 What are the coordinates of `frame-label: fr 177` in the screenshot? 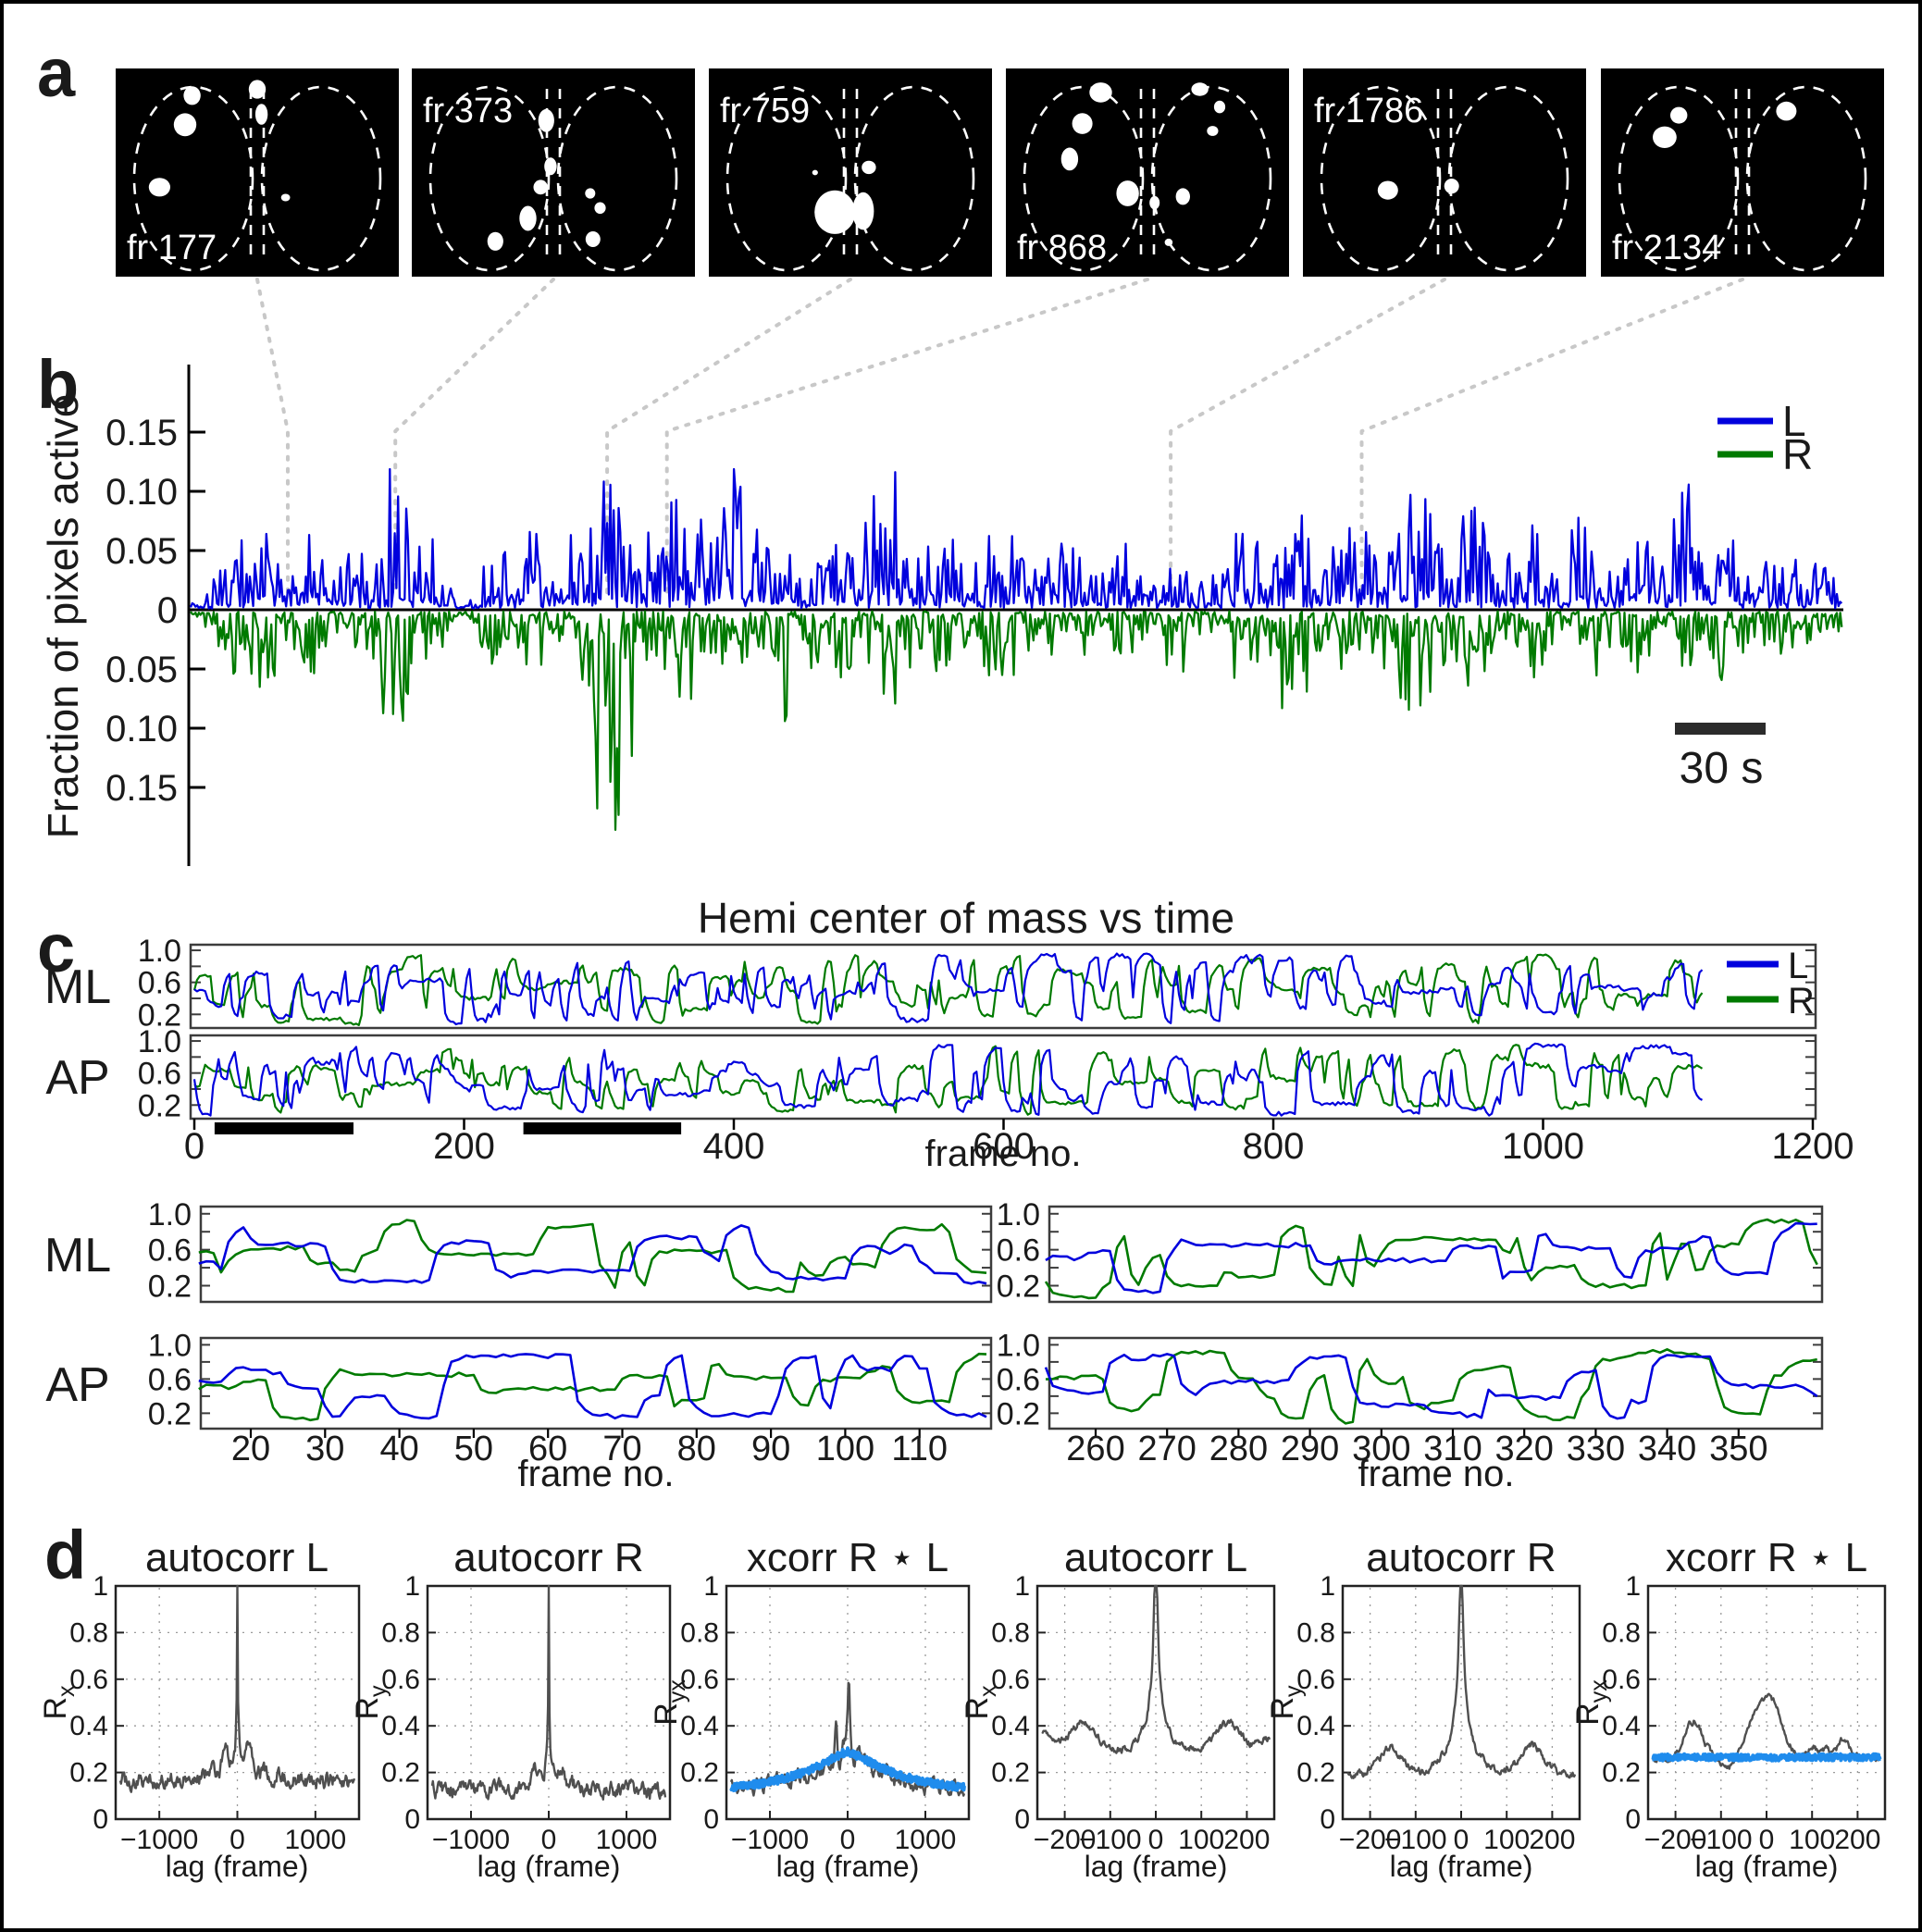 It's located at (172, 248).